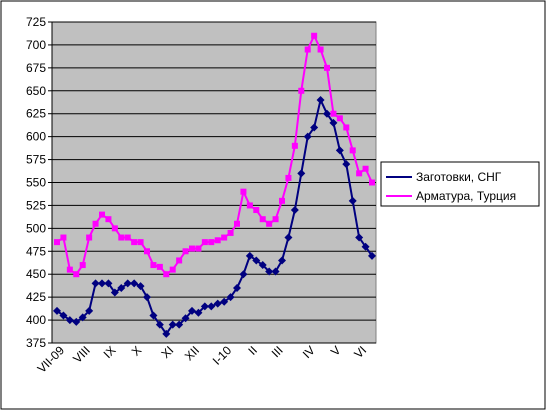 This screenshot has width=547, height=416. I want to click on y-tick-label: 600, so click(36, 137).